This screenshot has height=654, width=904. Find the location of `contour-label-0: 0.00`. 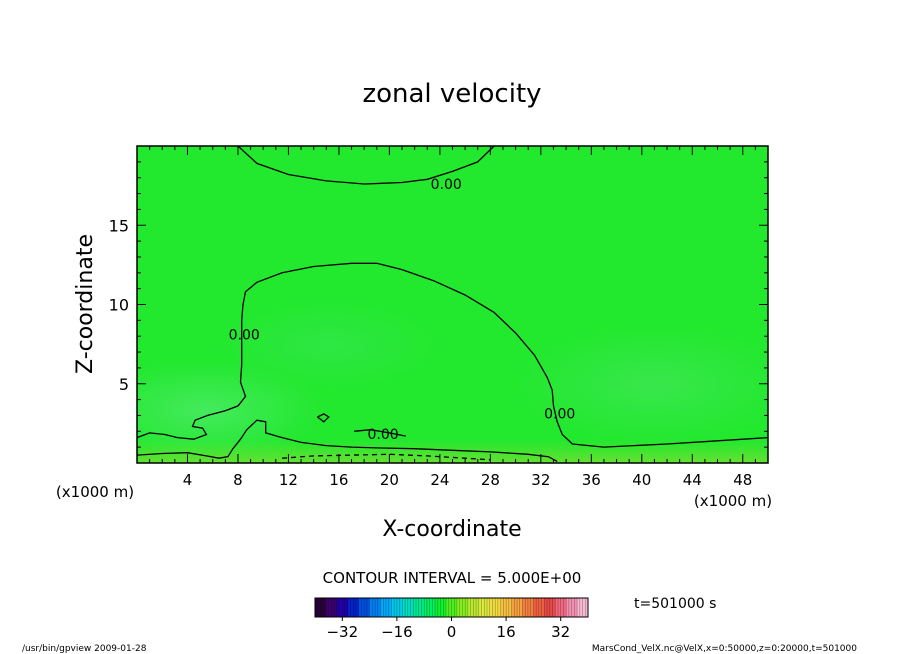

contour-label-0: 0.00 is located at coordinates (446, 185).